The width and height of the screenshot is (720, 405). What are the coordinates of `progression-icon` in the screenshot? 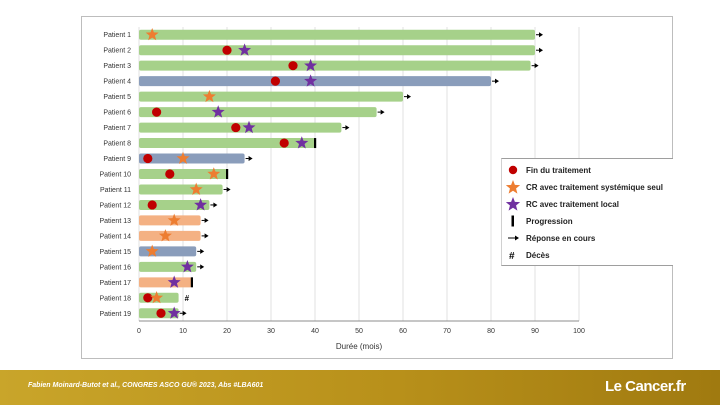 It's located at (514, 221).